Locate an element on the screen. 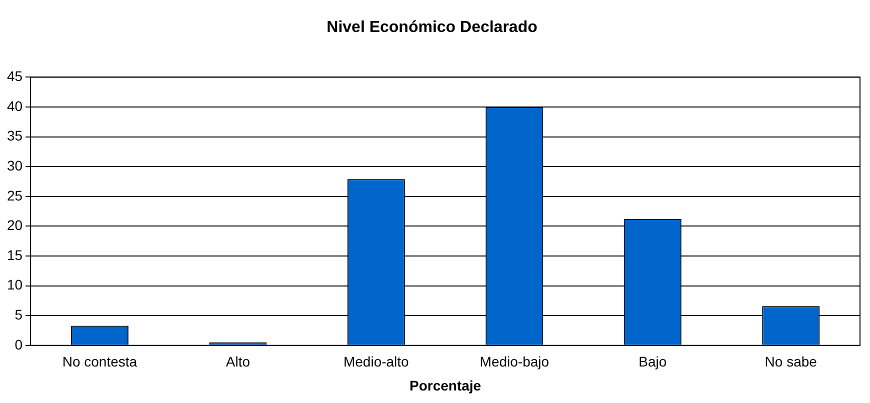  x-tick-label: No sabe is located at coordinates (791, 362).